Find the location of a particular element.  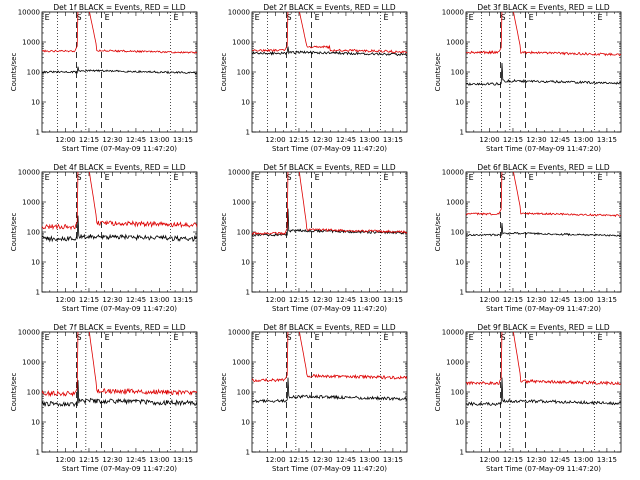

panel-title: Det 5f BLACK = Events, RED = LLD is located at coordinates (329, 167).